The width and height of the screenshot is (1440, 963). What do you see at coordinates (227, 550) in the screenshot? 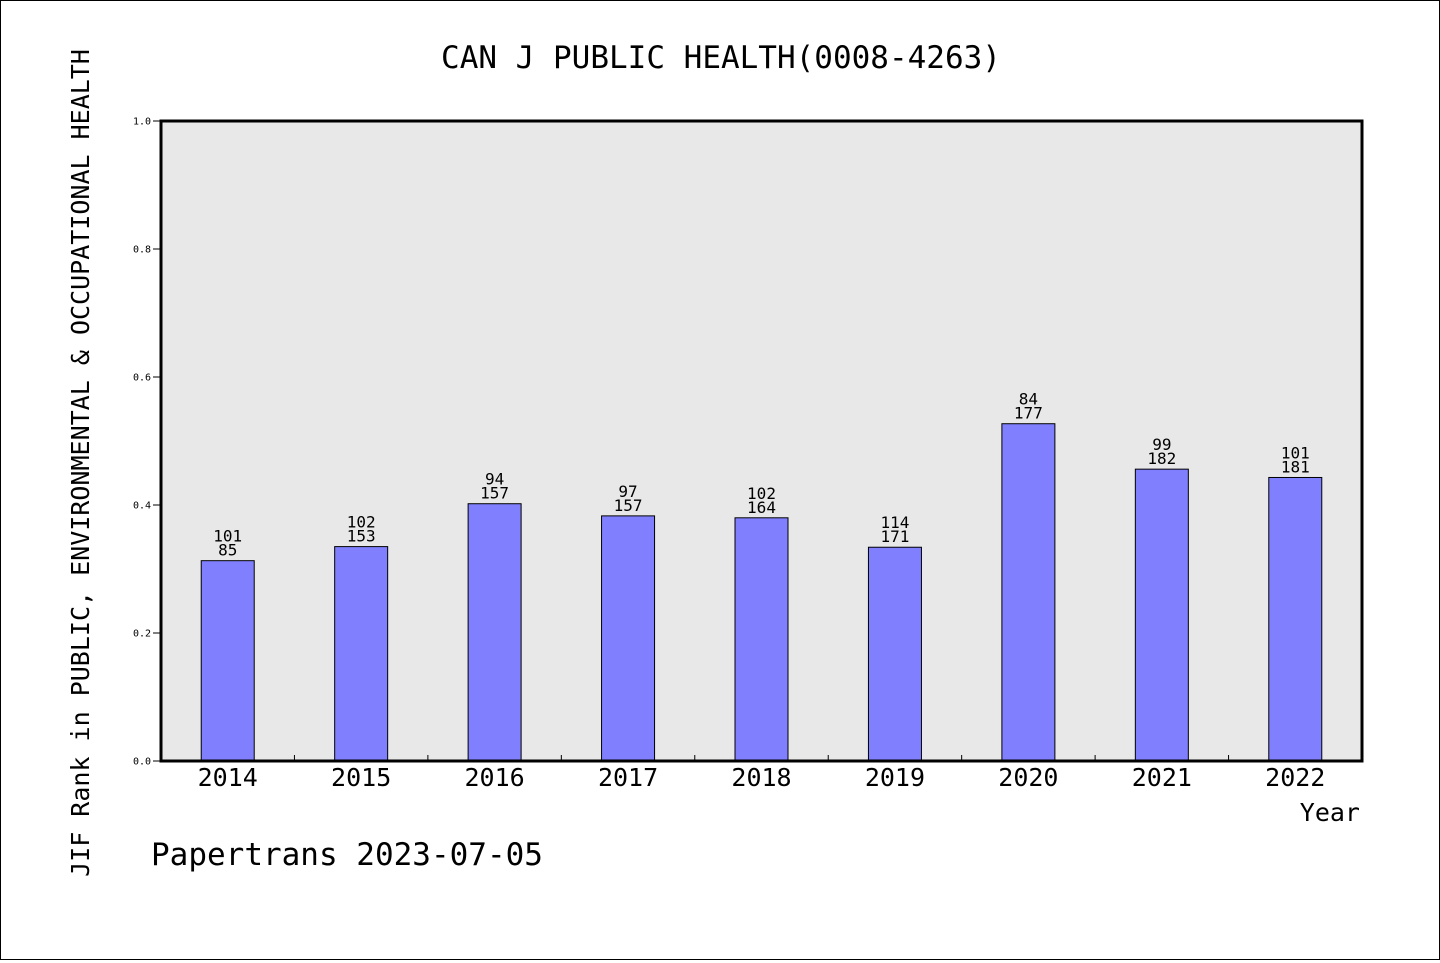
I see `bar-total-label: 85` at bounding box center [227, 550].